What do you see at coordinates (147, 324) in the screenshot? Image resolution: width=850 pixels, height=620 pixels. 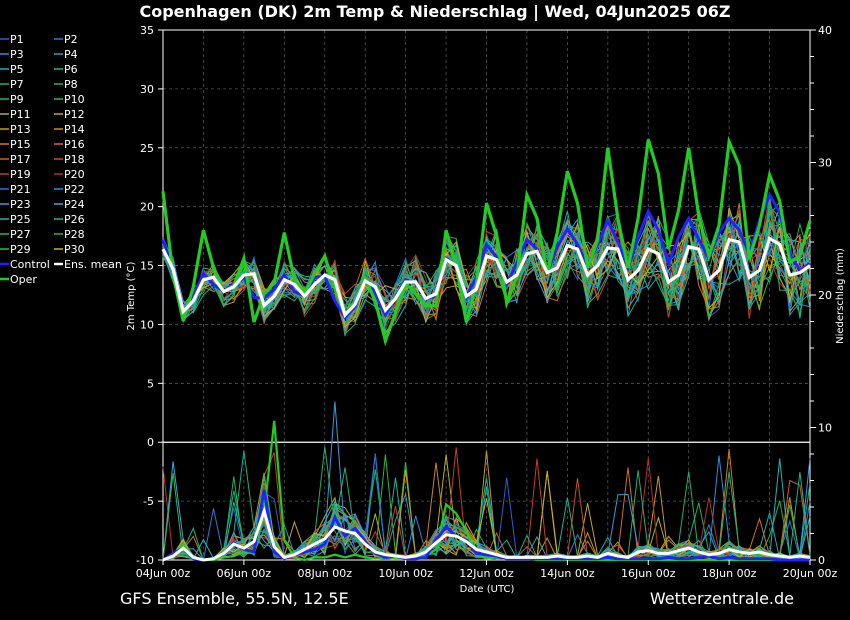 I see `y-left-tick-label: 10` at bounding box center [147, 324].